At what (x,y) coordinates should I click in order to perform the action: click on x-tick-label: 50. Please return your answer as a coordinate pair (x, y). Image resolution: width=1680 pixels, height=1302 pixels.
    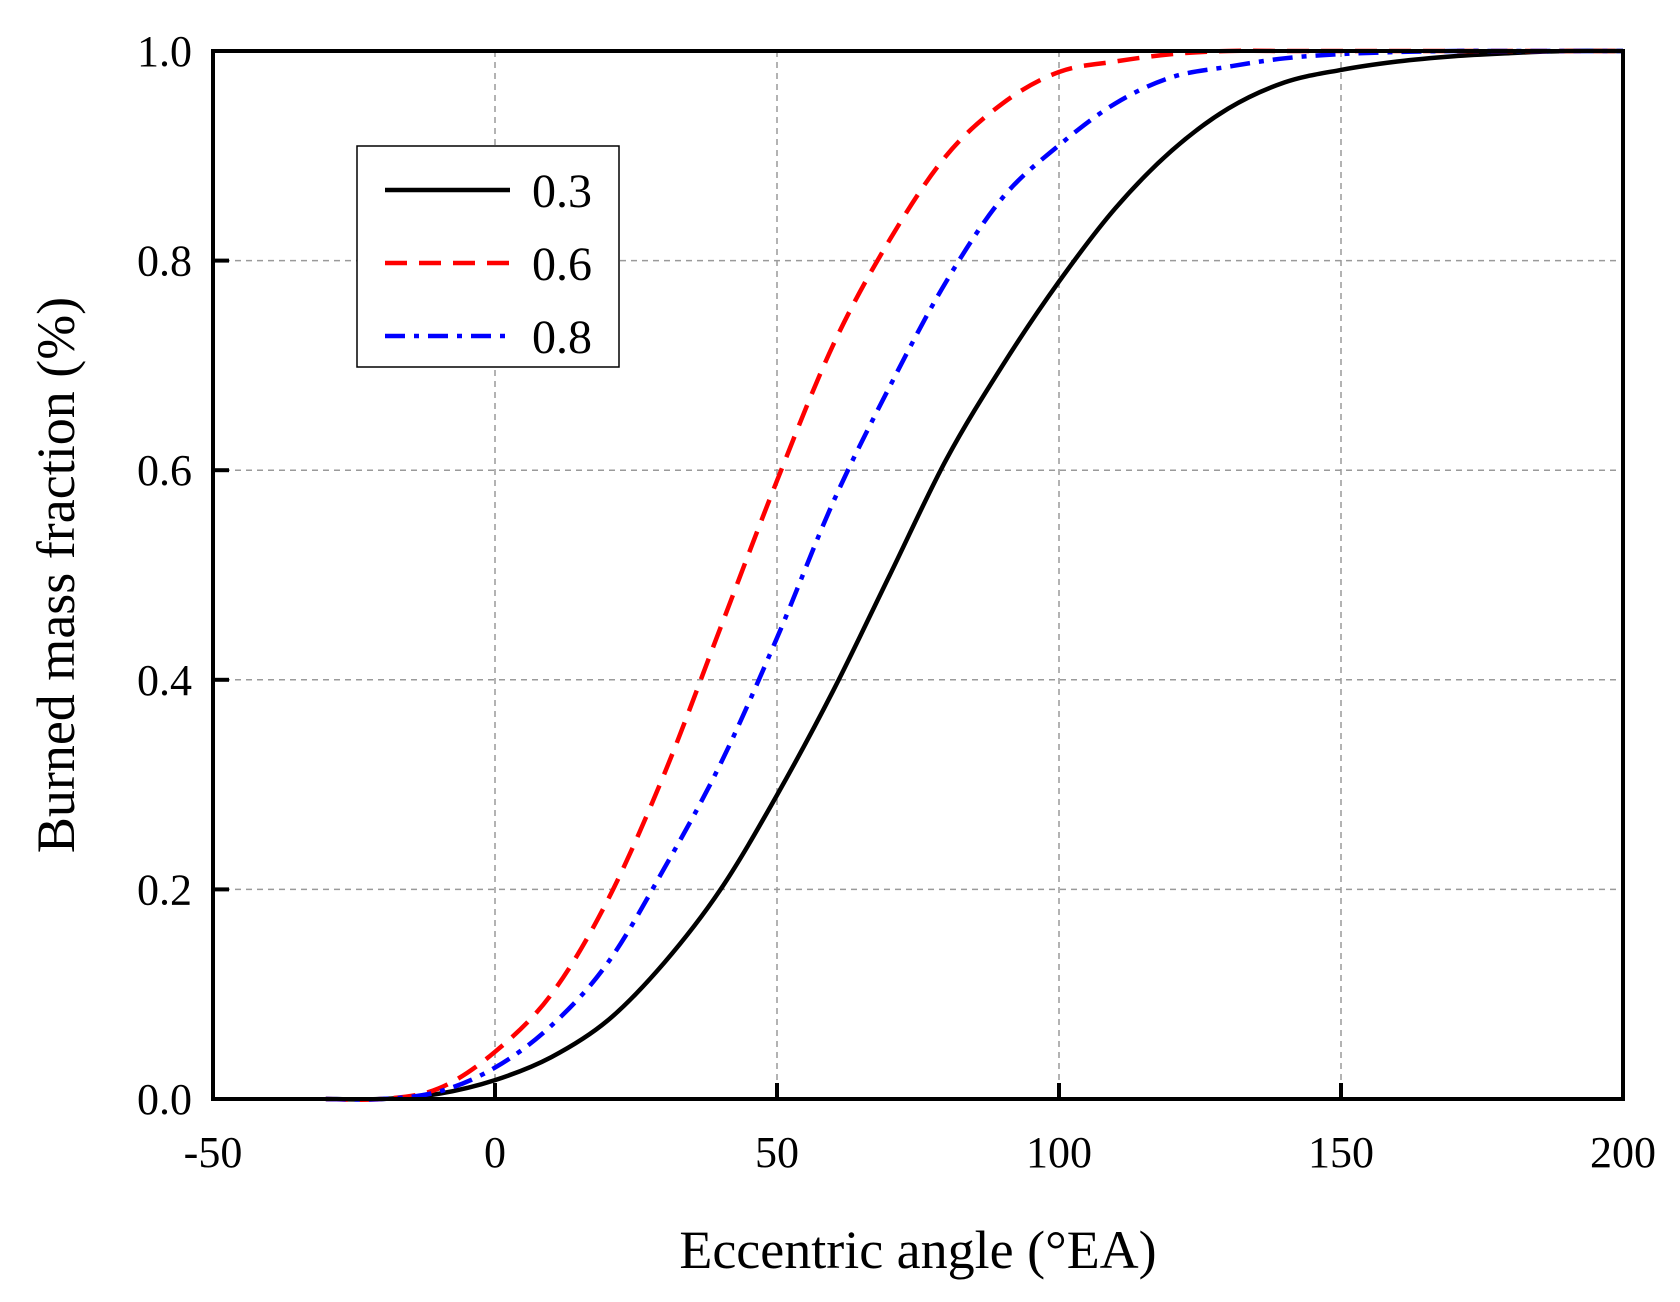
    Looking at the image, I should click on (777, 1152).